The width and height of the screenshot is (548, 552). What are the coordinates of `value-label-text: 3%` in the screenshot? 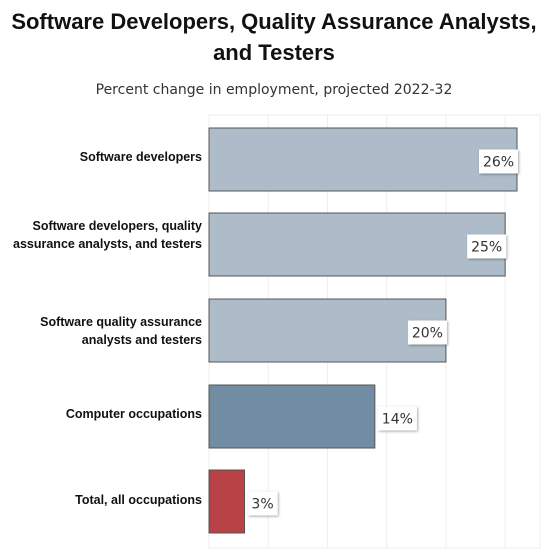 It's located at (262, 505).